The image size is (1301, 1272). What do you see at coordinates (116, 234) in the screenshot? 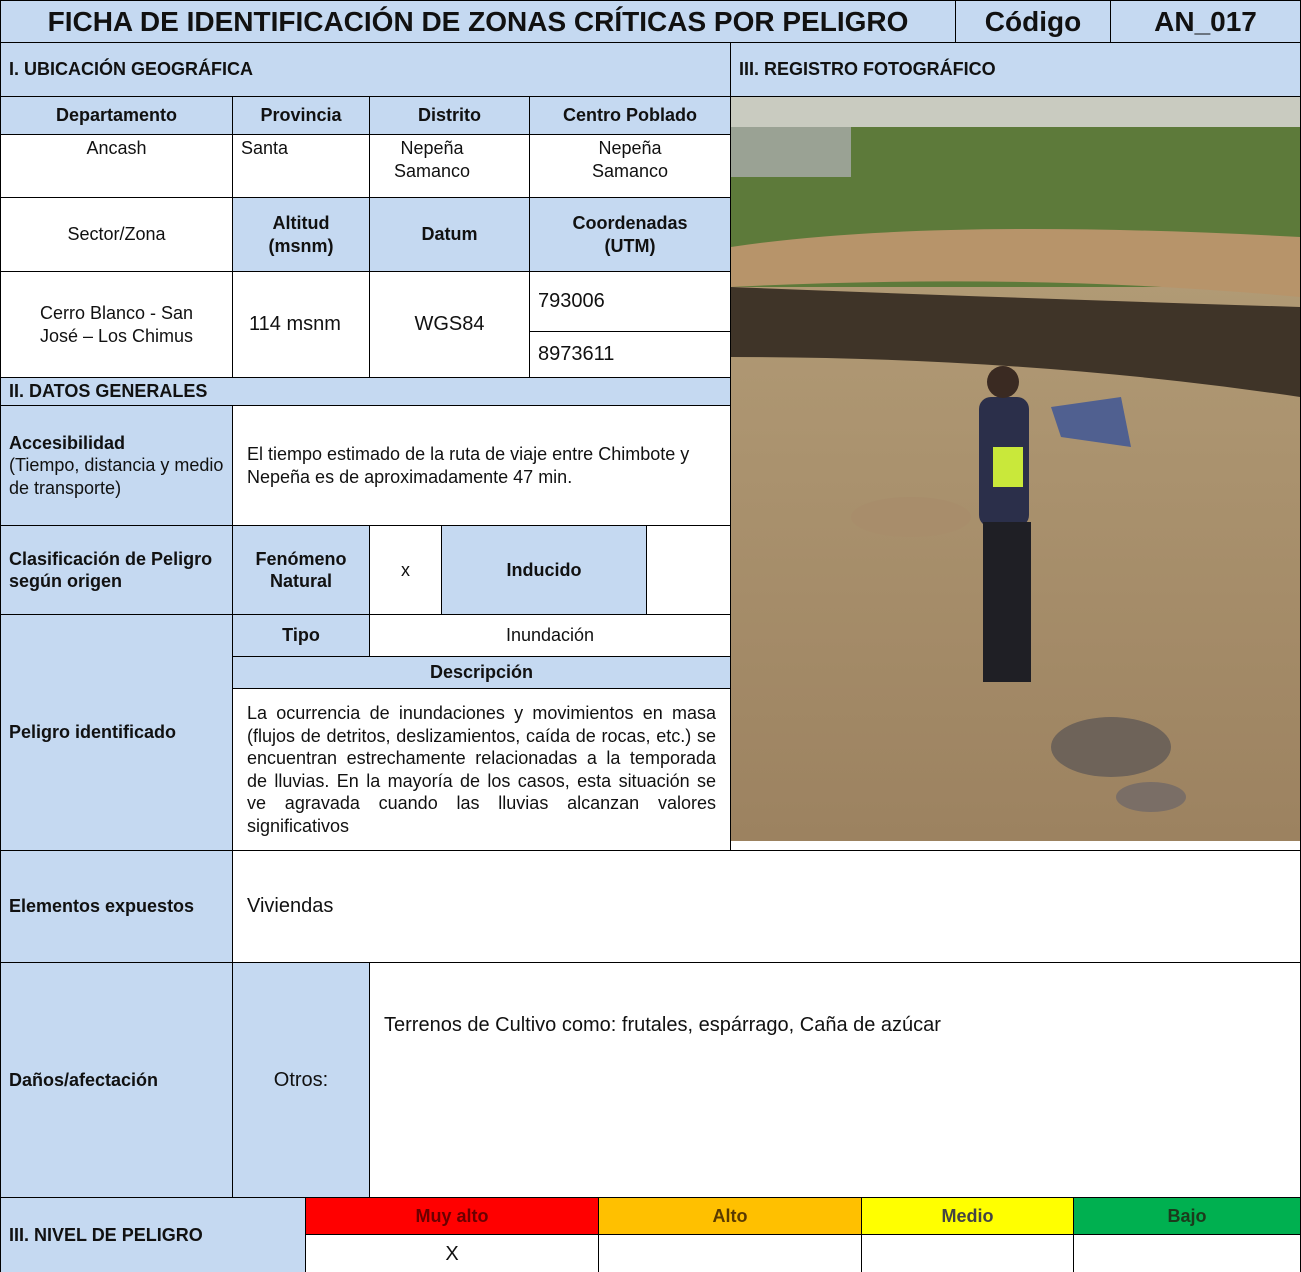
I see `header-cell: Sector/Zona` at bounding box center [116, 234].